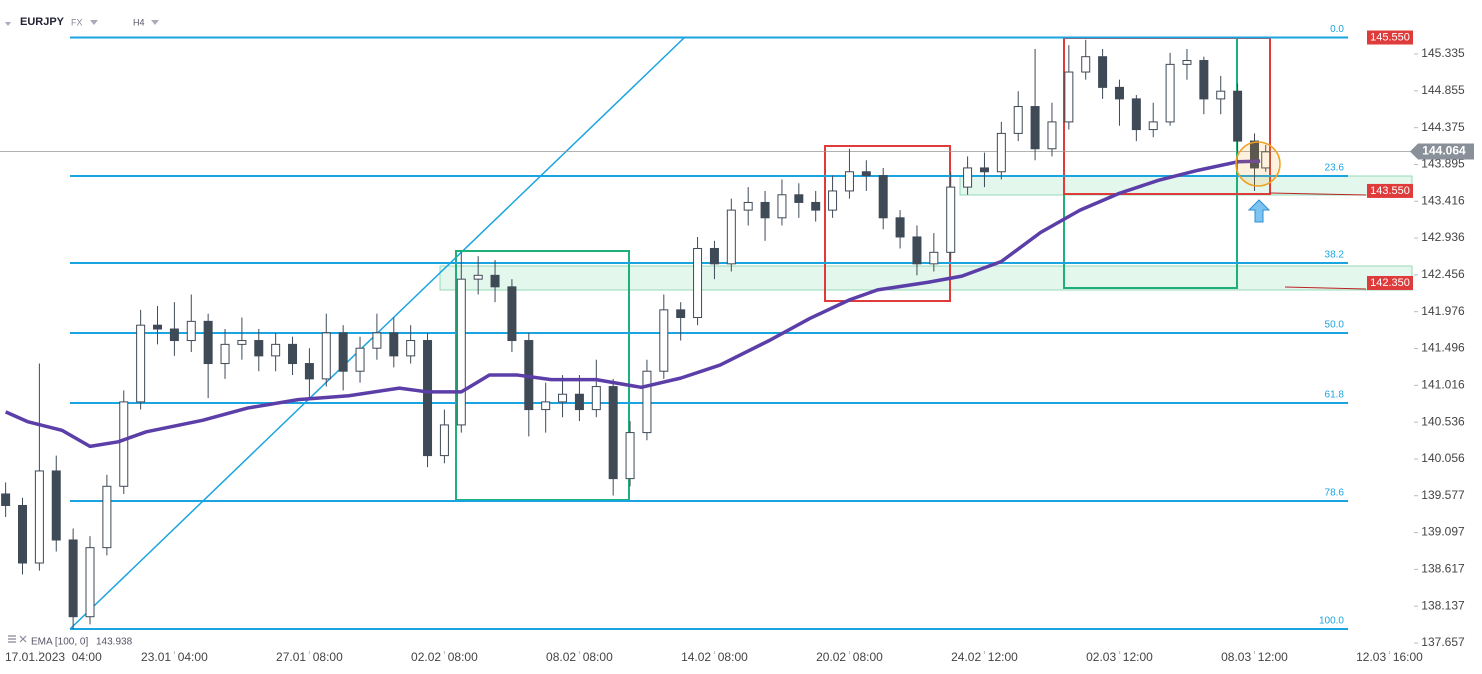 This screenshot has height=674, width=1482. I want to click on y-tick-label: 145.335, so click(1443, 53).